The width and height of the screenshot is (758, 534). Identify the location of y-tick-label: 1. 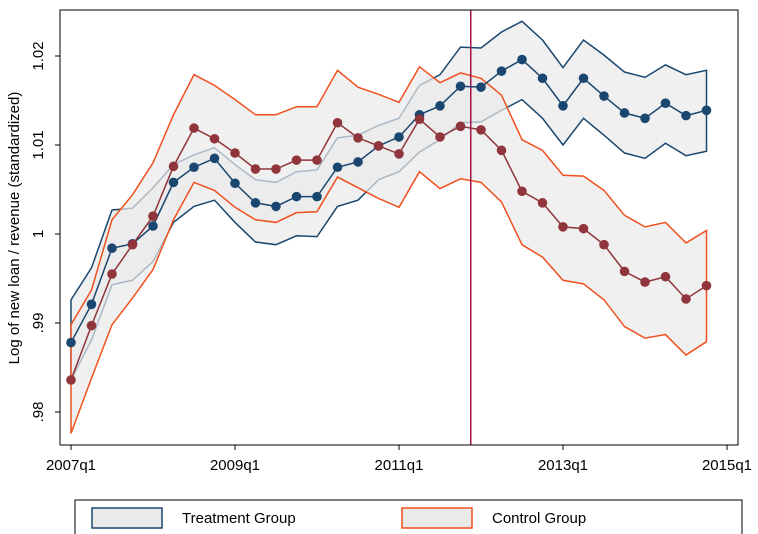
(38, 234).